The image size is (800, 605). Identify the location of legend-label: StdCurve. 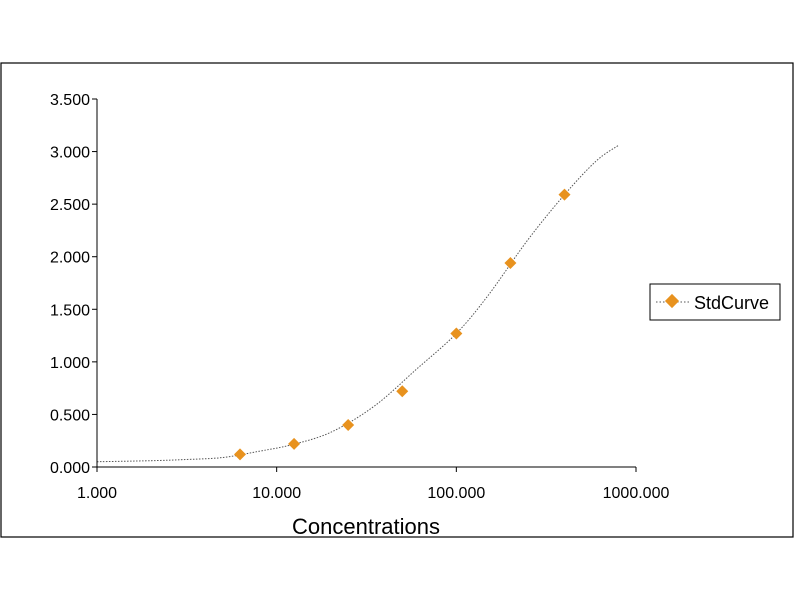
(731, 303).